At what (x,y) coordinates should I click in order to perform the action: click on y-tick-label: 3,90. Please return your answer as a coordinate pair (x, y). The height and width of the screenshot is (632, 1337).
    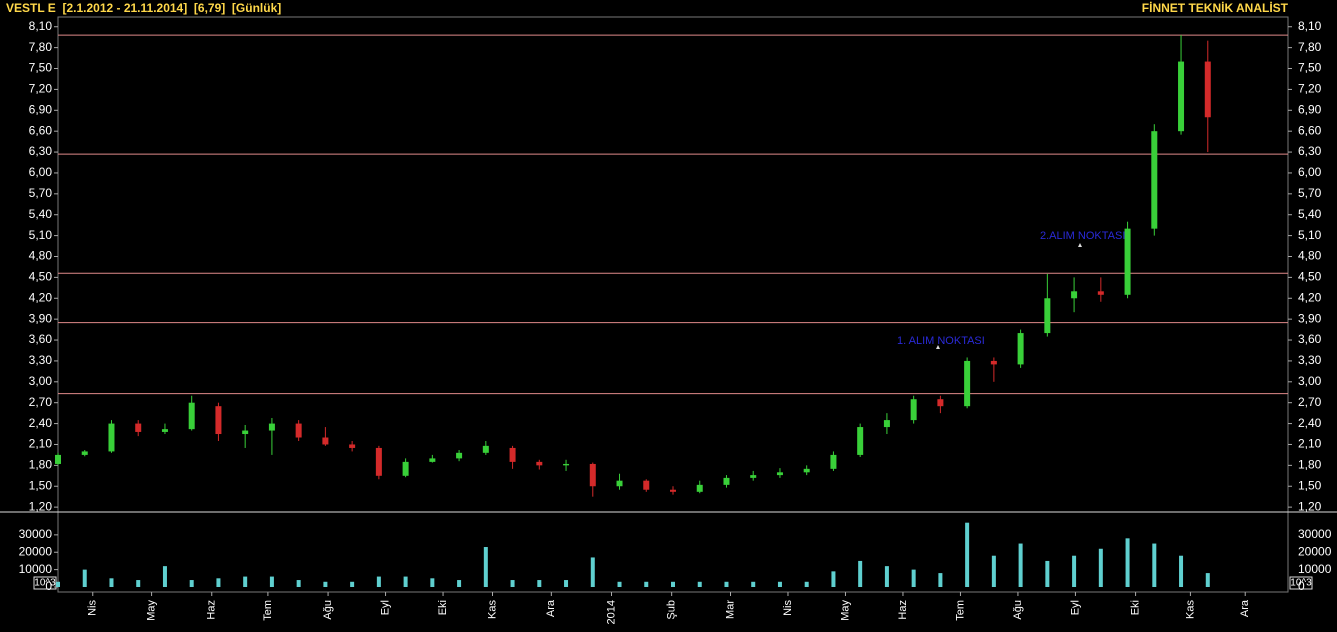
    Looking at the image, I should click on (41, 318).